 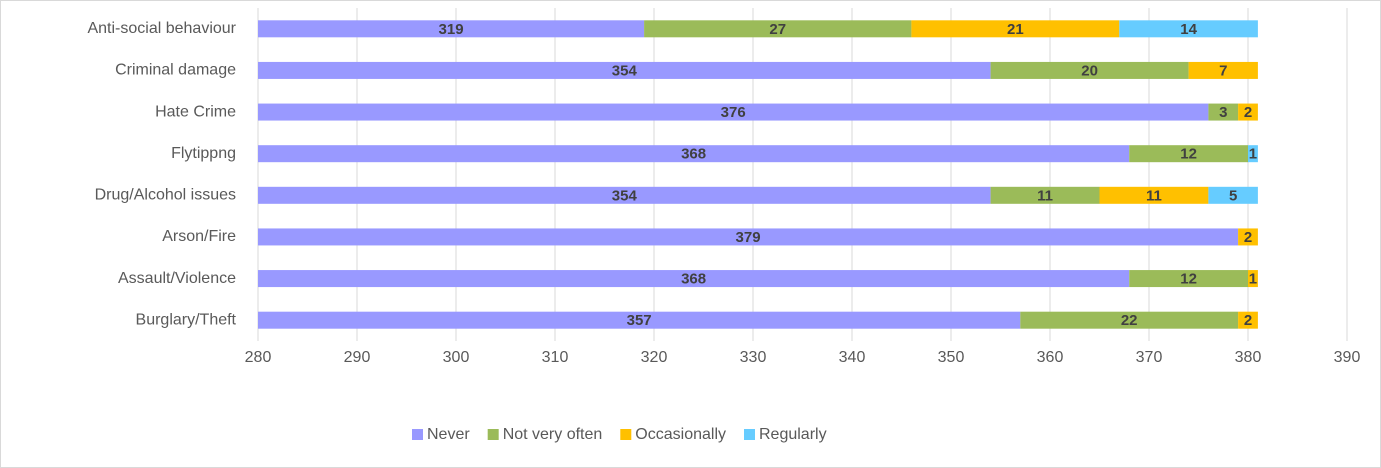 I want to click on x-tick-label: 300, so click(x=456, y=357).